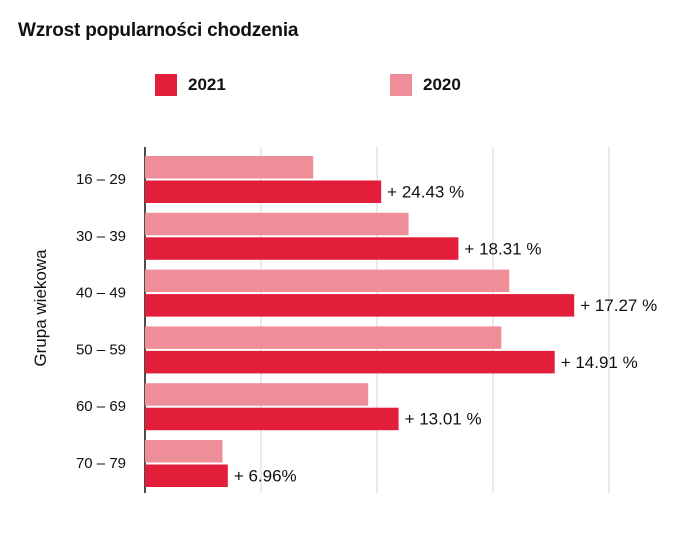 The width and height of the screenshot is (700, 543). Describe the element at coordinates (101, 463) in the screenshot. I see `category-label-5: 70 – 79` at that location.